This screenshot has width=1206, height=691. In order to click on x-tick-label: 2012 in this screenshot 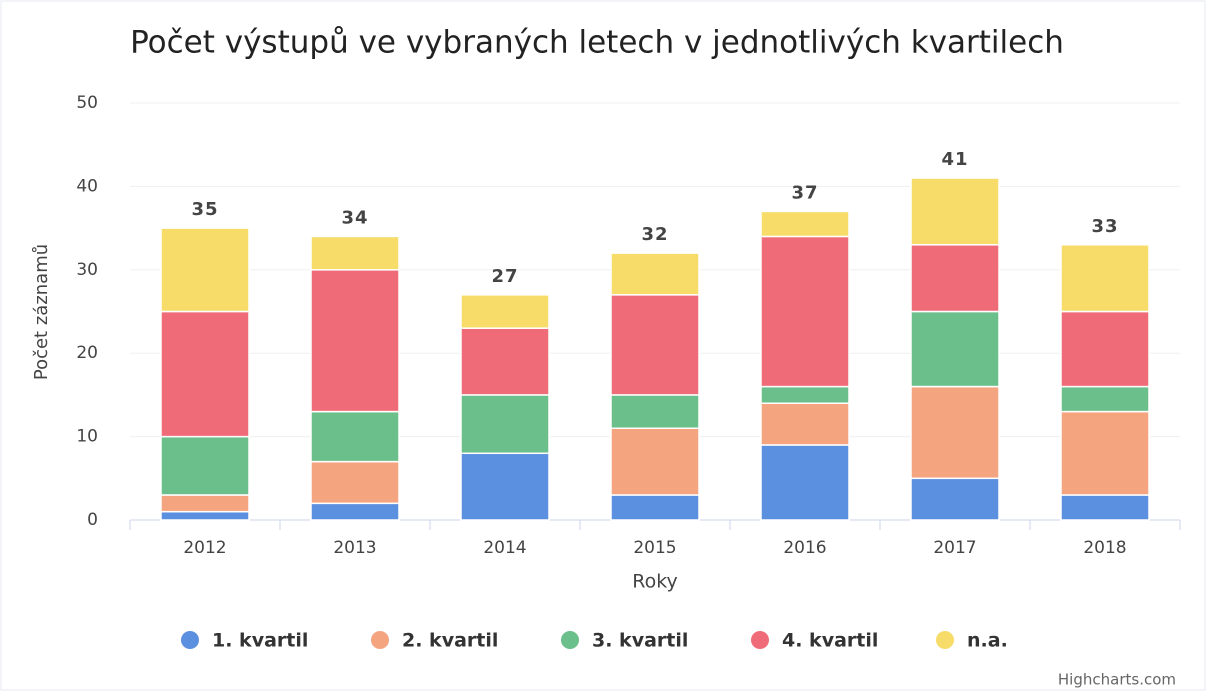, I will do `click(204, 548)`.